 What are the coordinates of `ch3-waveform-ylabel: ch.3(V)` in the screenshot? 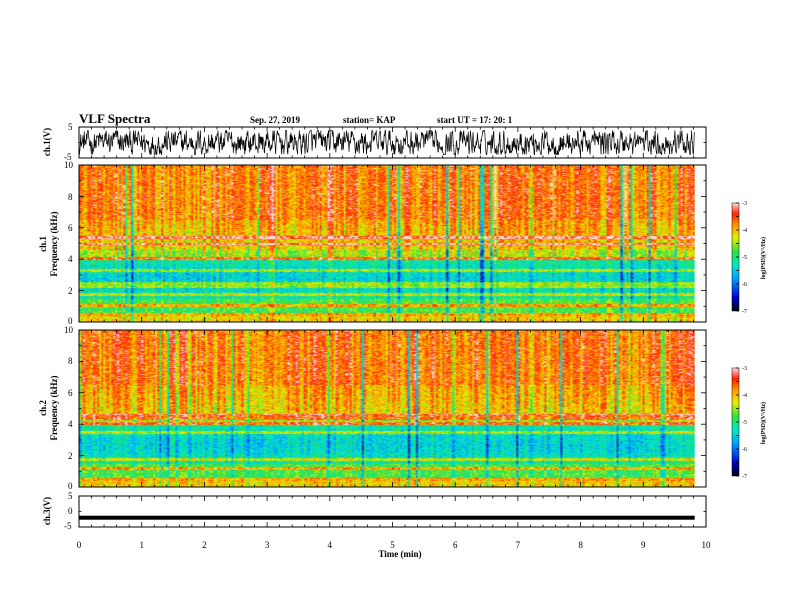 It's located at (47, 511).